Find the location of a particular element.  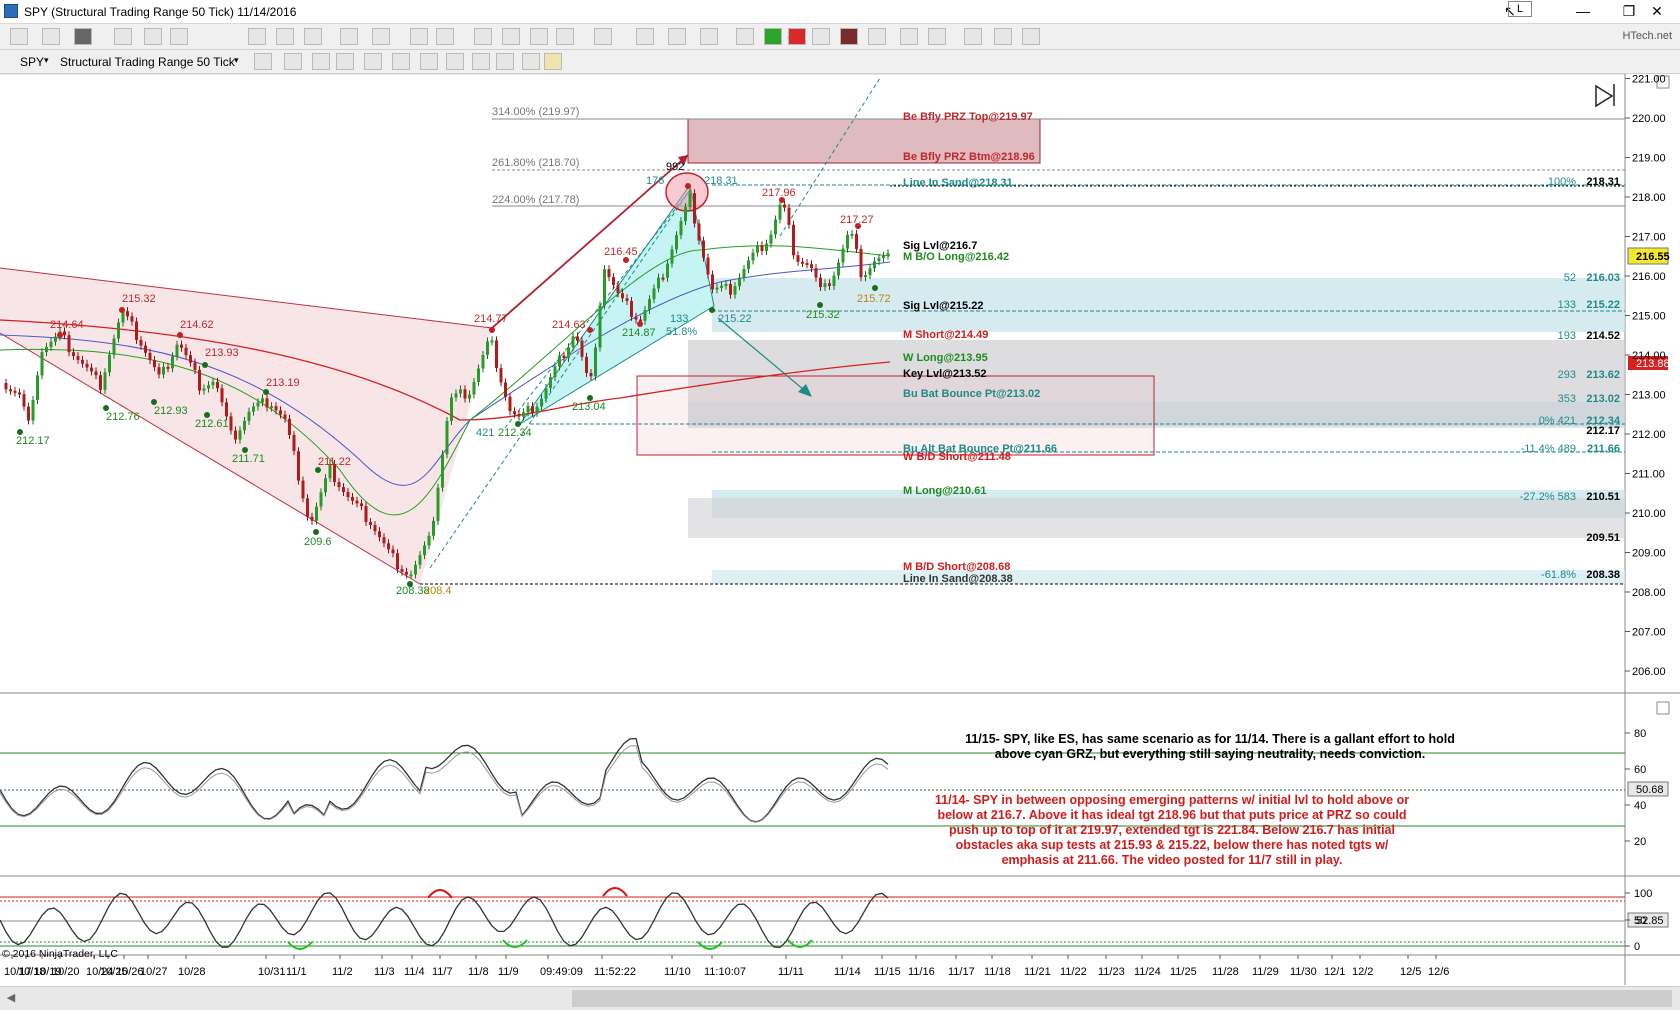

eye-icon is located at coordinates (51, 36).